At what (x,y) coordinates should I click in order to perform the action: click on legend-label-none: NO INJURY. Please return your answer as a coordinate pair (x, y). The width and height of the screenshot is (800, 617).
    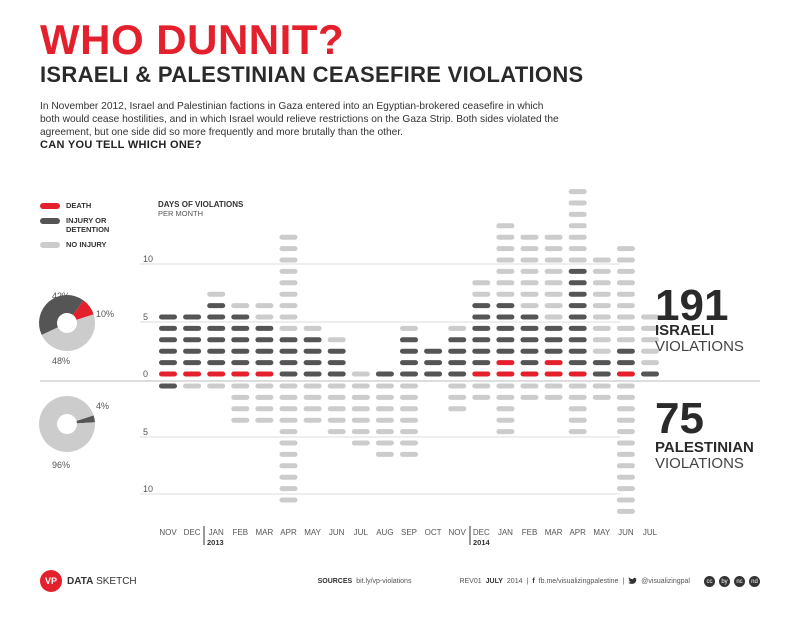
    Looking at the image, I should click on (86, 244).